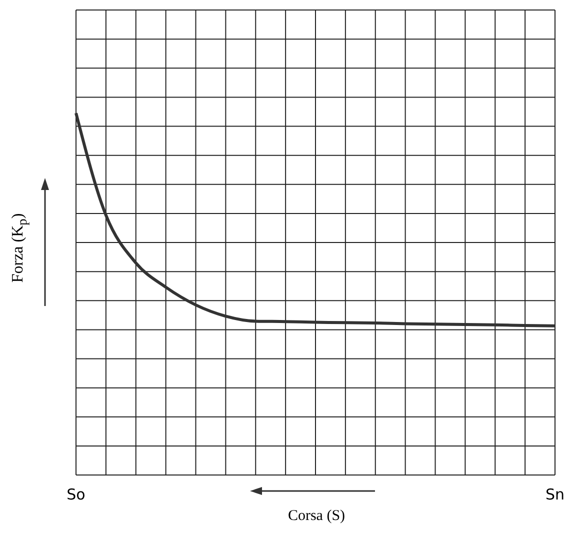 This screenshot has height=535, width=573. I want to click on x-tick-label: Sn, so click(555, 495).